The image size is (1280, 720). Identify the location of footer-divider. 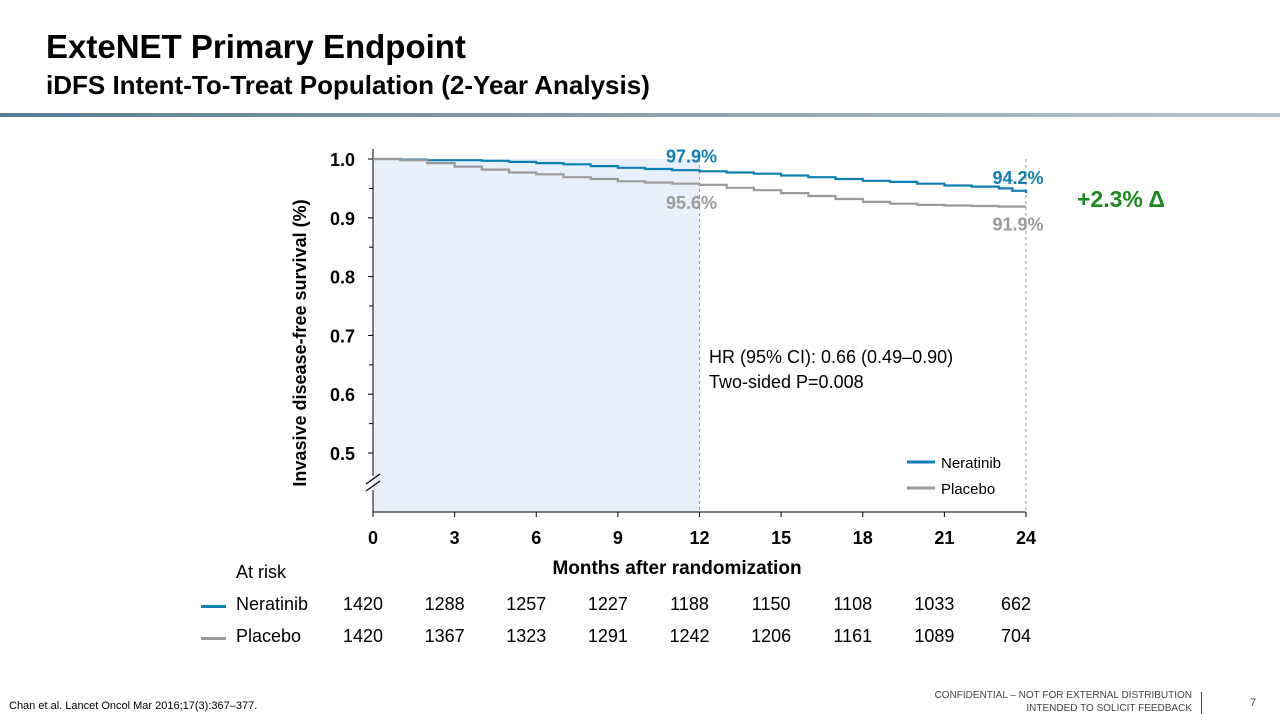
(1201, 703).